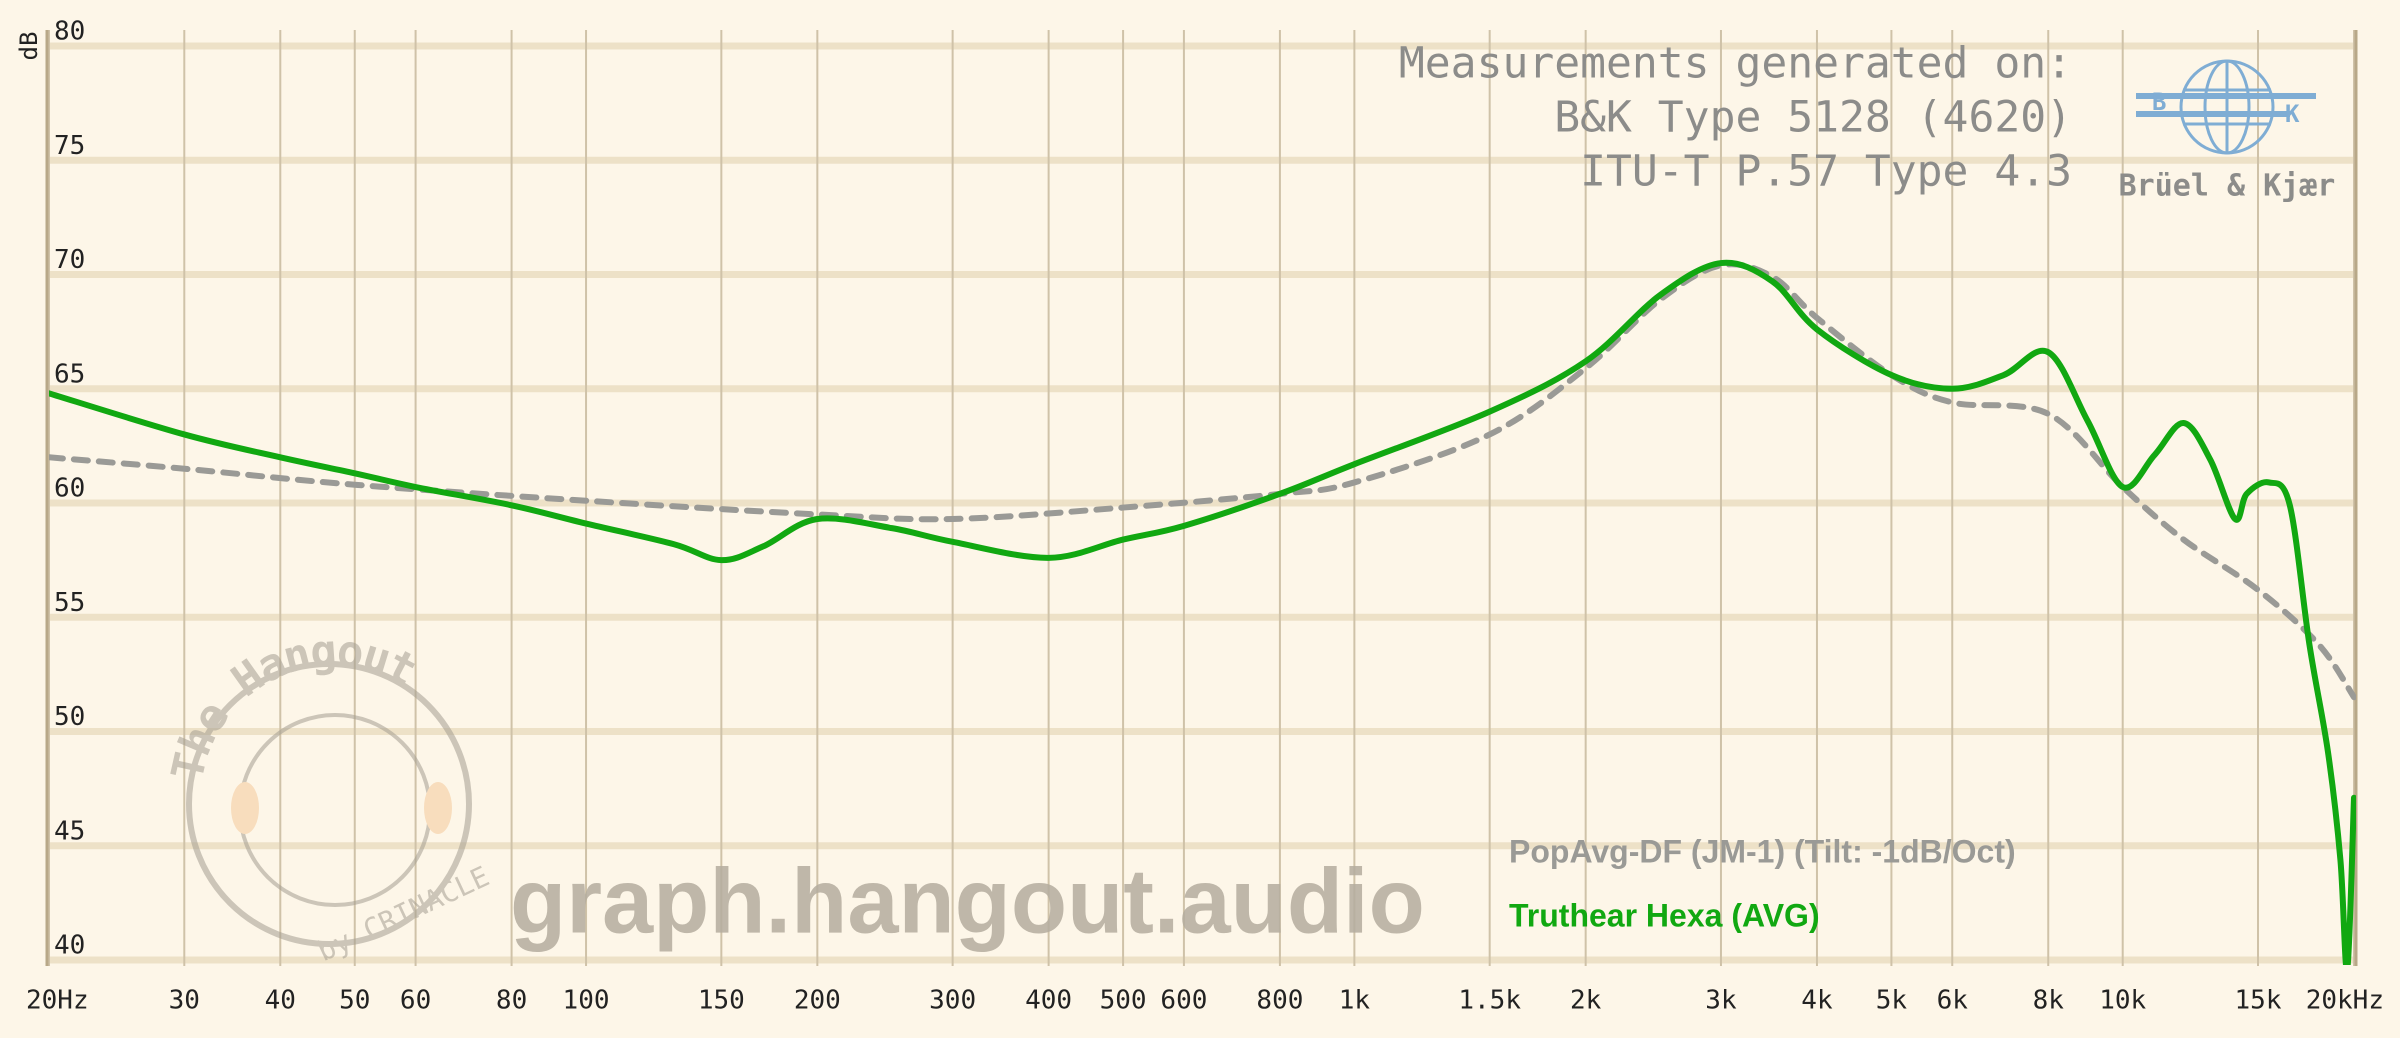 The width and height of the screenshot is (2400, 1038). Describe the element at coordinates (1586, 1001) in the screenshot. I see `x-tick-label: 2k` at that location.